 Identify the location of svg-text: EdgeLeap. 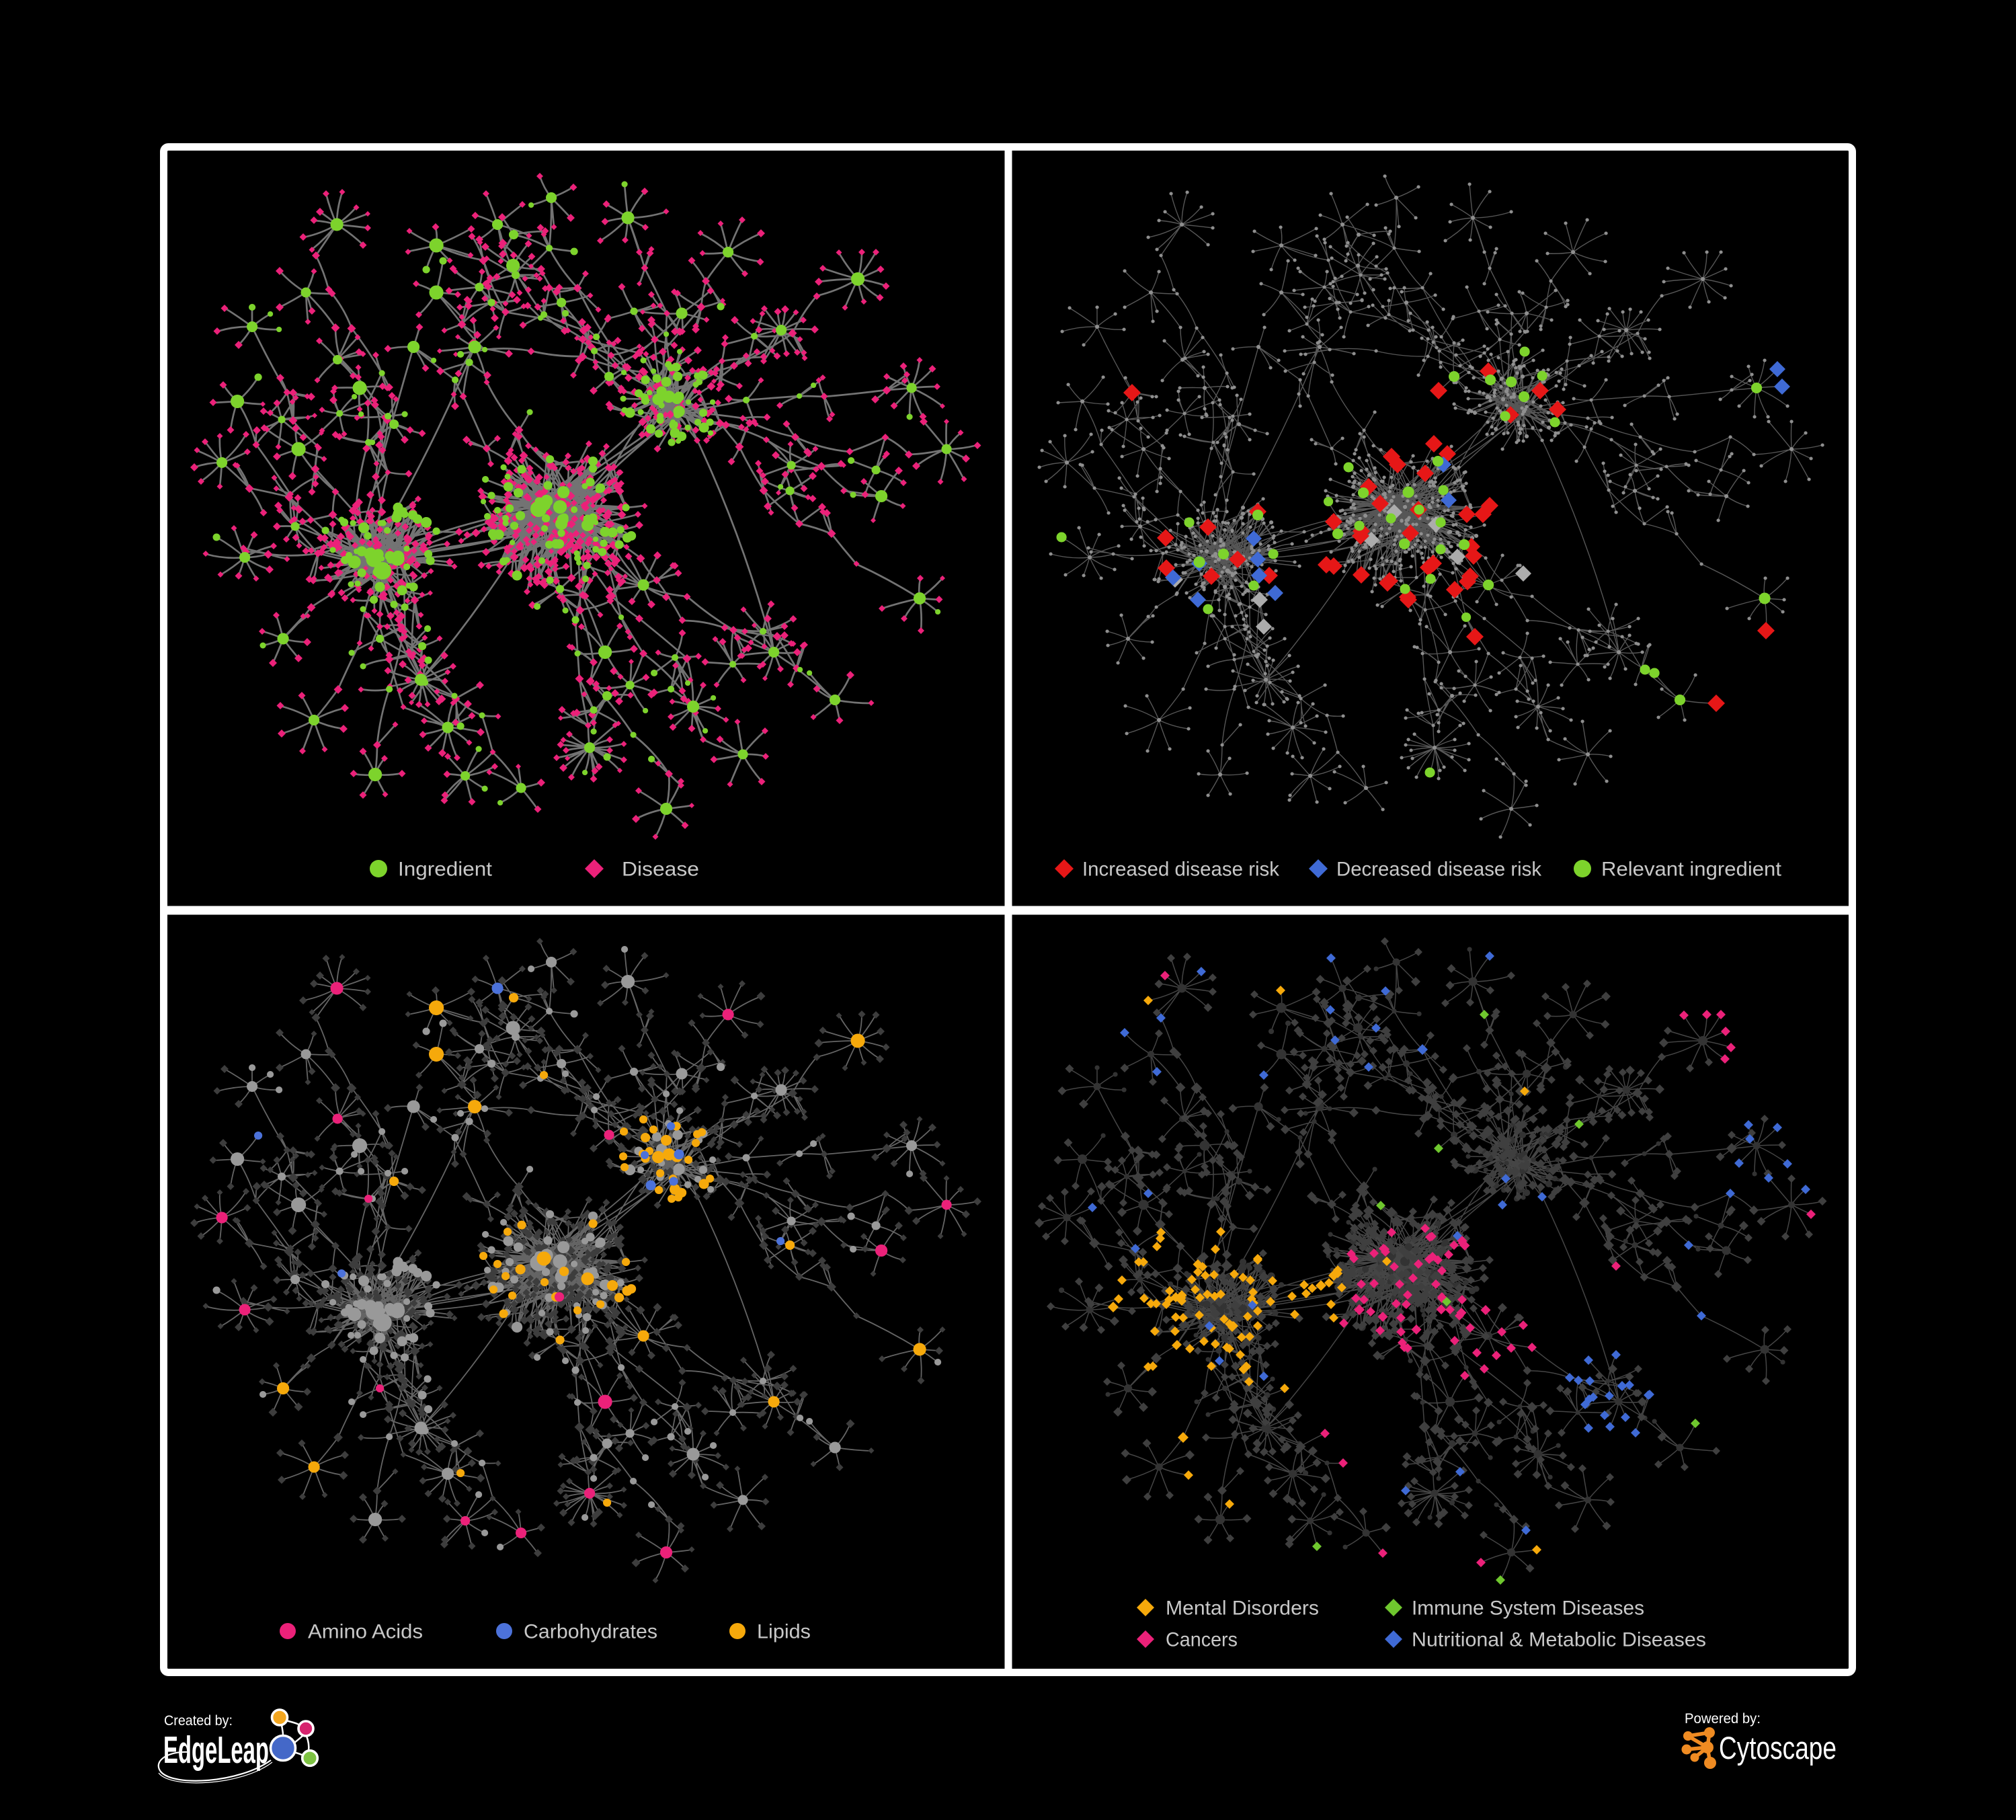
(216, 1750).